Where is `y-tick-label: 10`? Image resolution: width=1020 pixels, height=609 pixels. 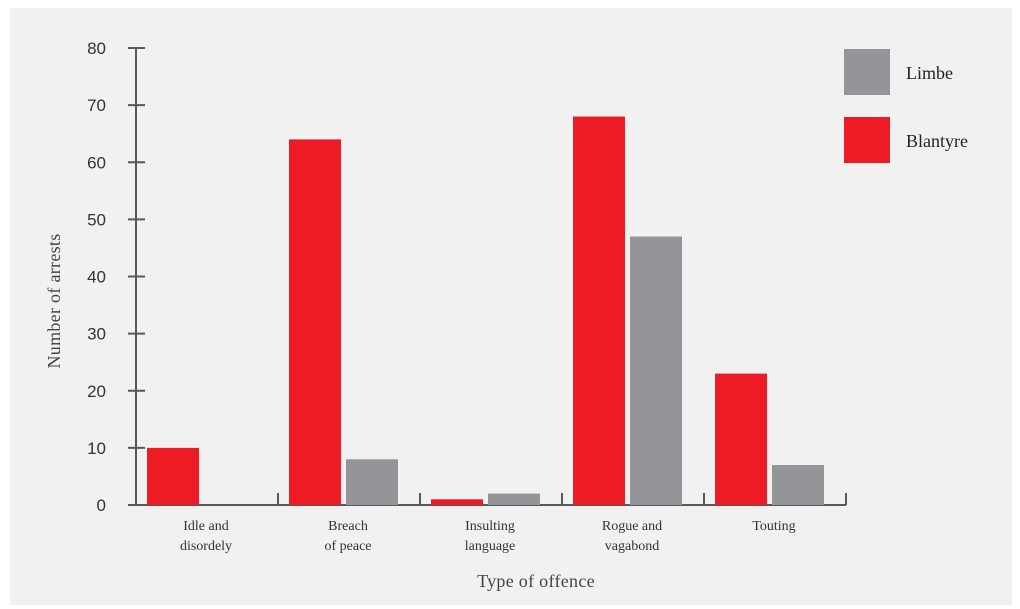
y-tick-label: 10 is located at coordinates (96, 448).